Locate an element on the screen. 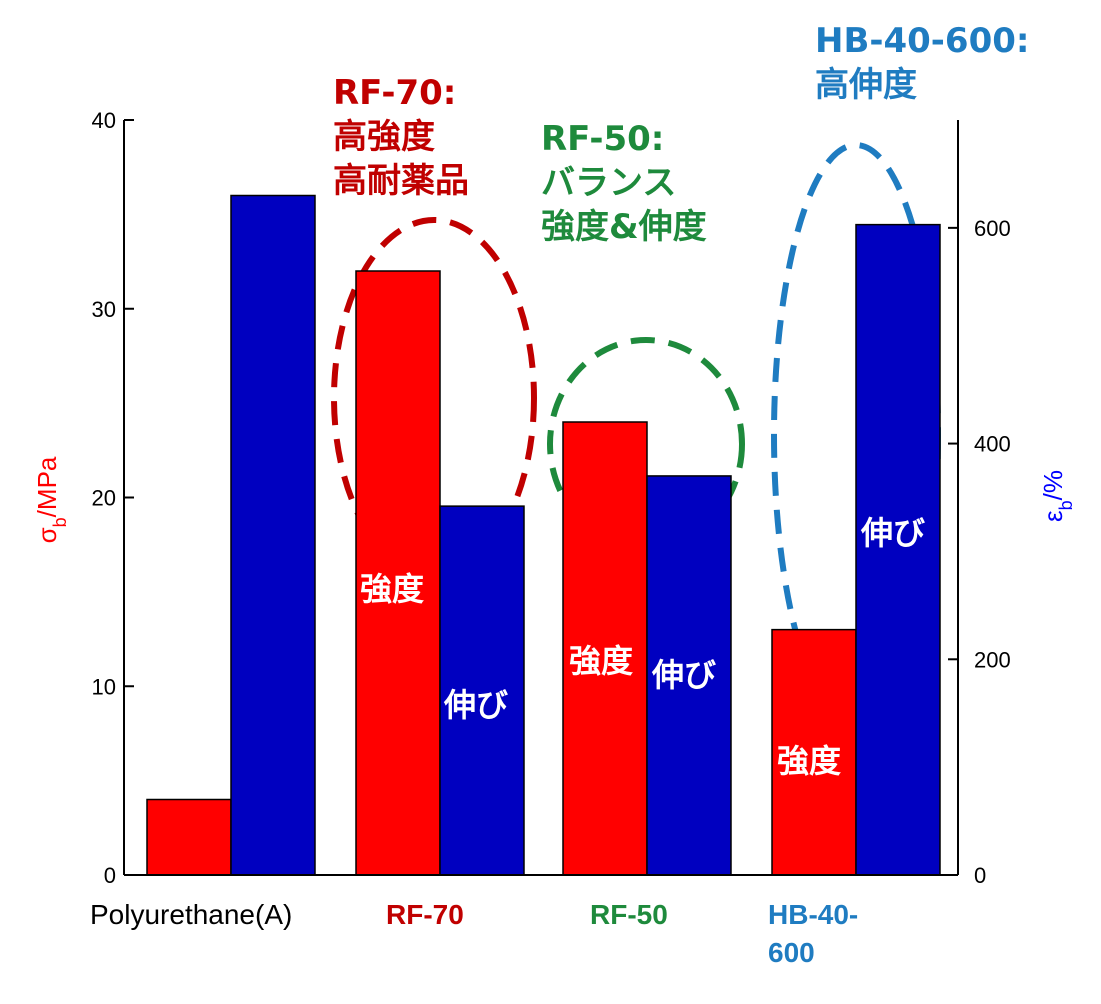 Image resolution: width=1101 pixels, height=1004 pixels. bar-label-3: 伸び is located at coordinates (683, 675).